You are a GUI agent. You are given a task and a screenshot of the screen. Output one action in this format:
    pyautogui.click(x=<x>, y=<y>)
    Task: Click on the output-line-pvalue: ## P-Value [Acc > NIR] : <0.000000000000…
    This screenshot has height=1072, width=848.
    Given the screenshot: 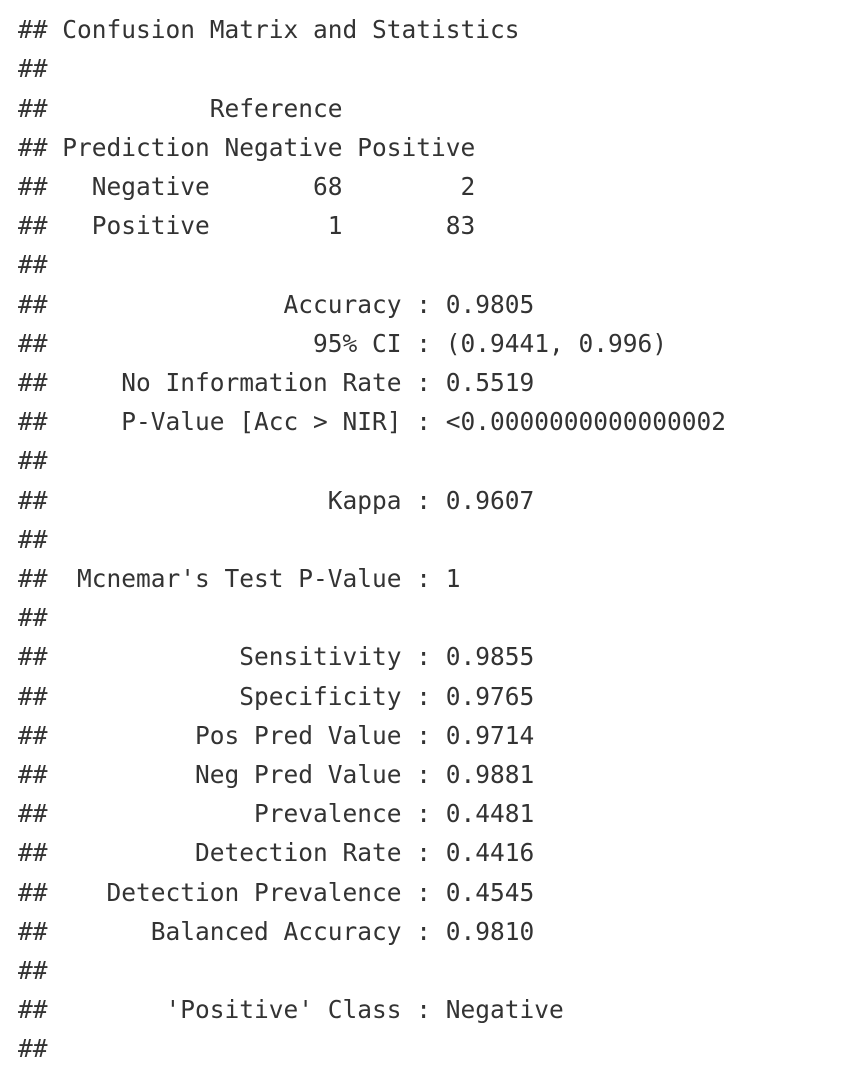 What is the action you would take?
    pyautogui.click(x=372, y=421)
    